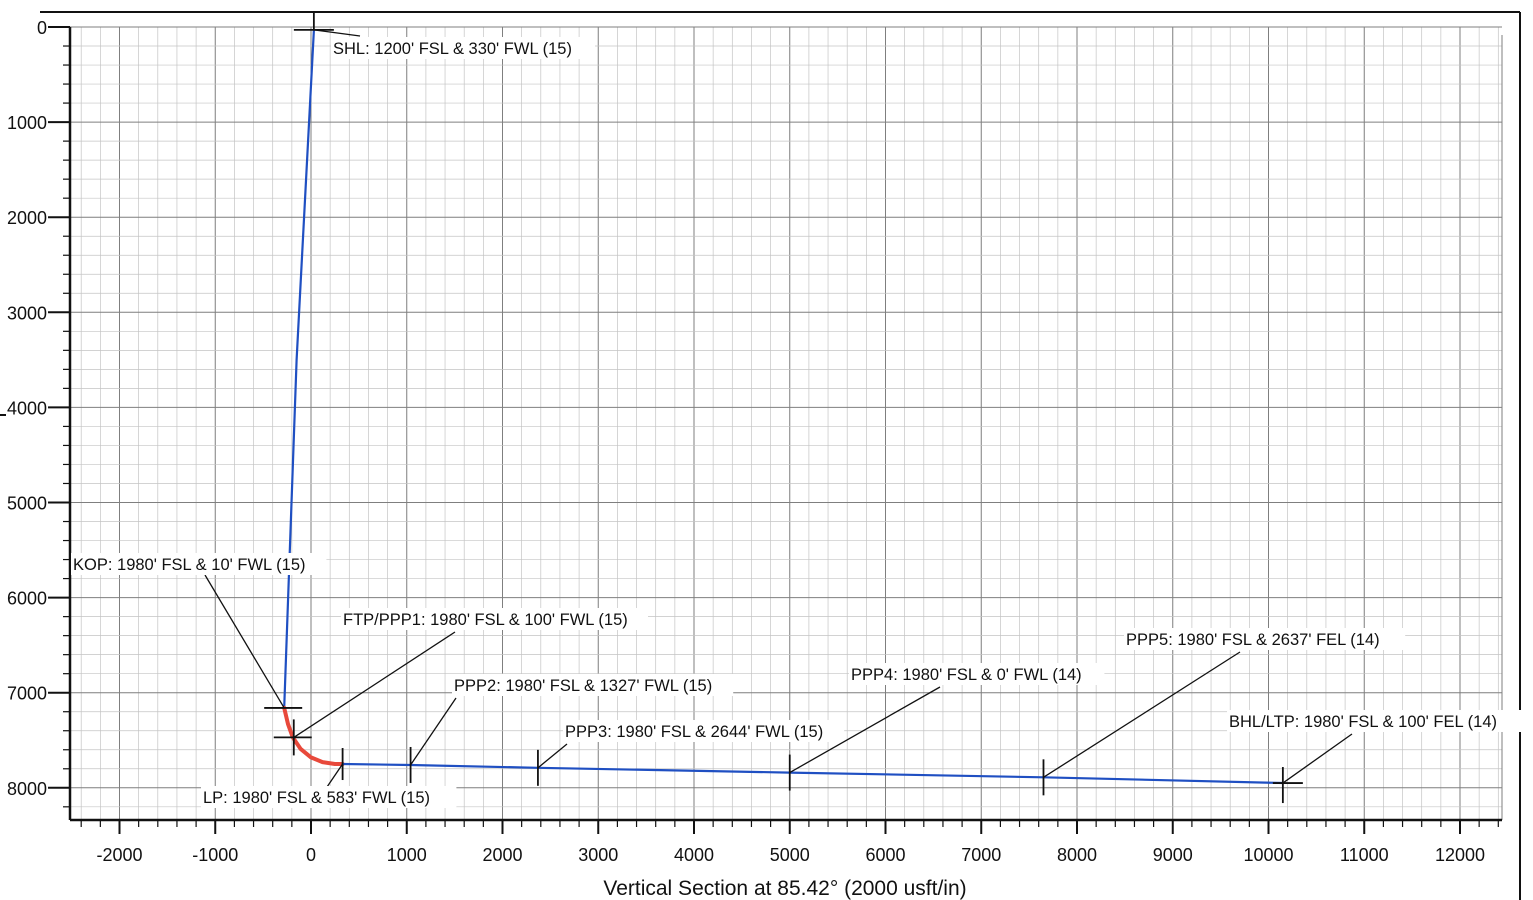  I want to click on x-tick-label: 10000, so click(1268, 855).